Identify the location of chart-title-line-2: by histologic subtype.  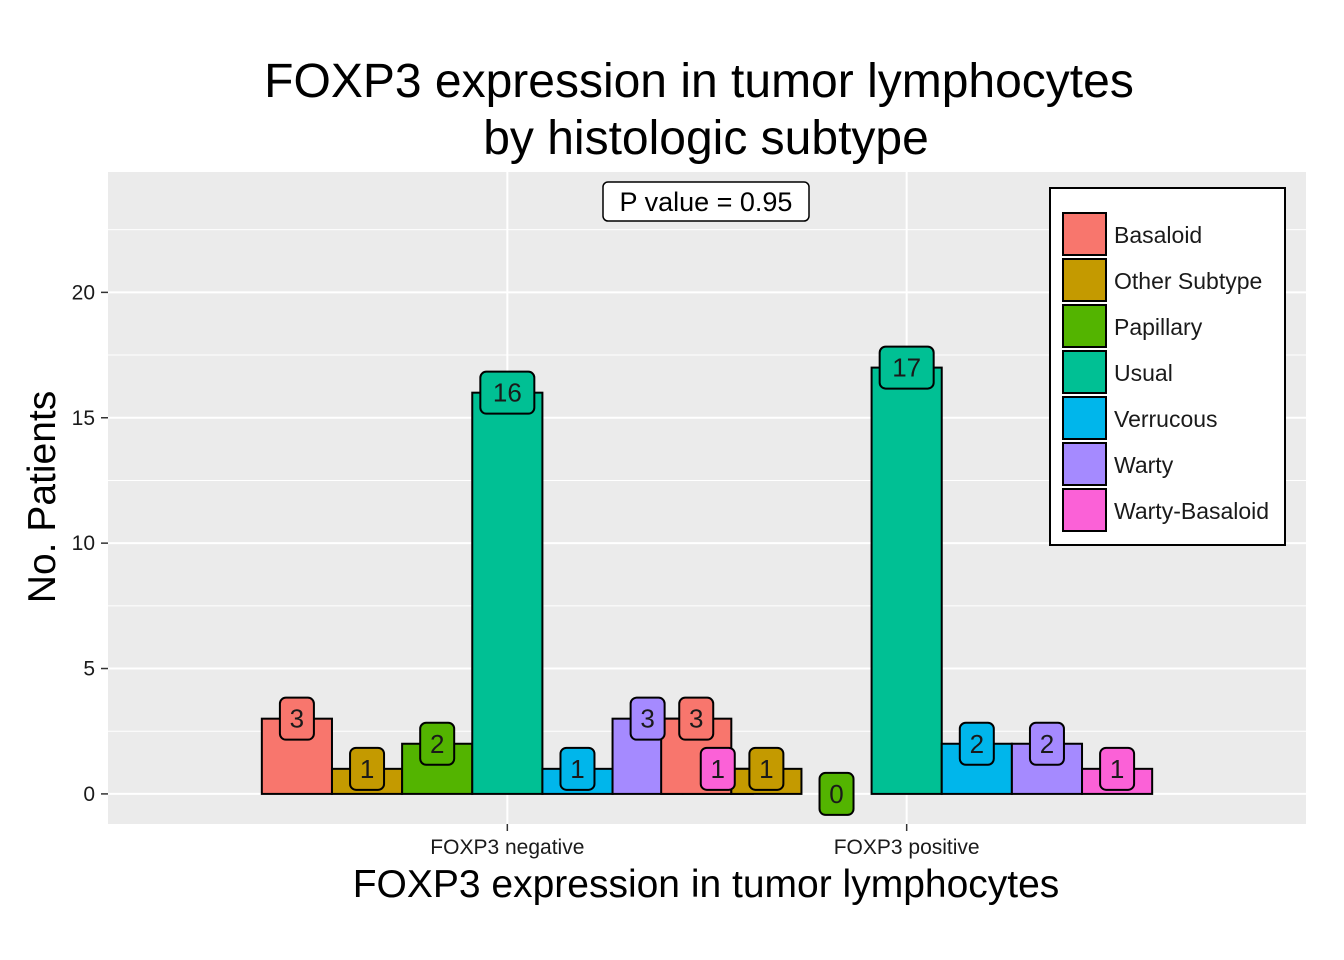
(706, 138).